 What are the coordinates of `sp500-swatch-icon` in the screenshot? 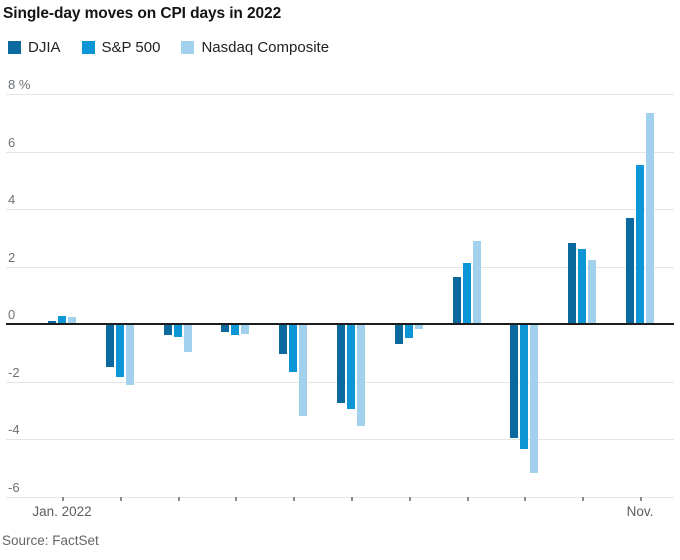 It's located at (88, 47).